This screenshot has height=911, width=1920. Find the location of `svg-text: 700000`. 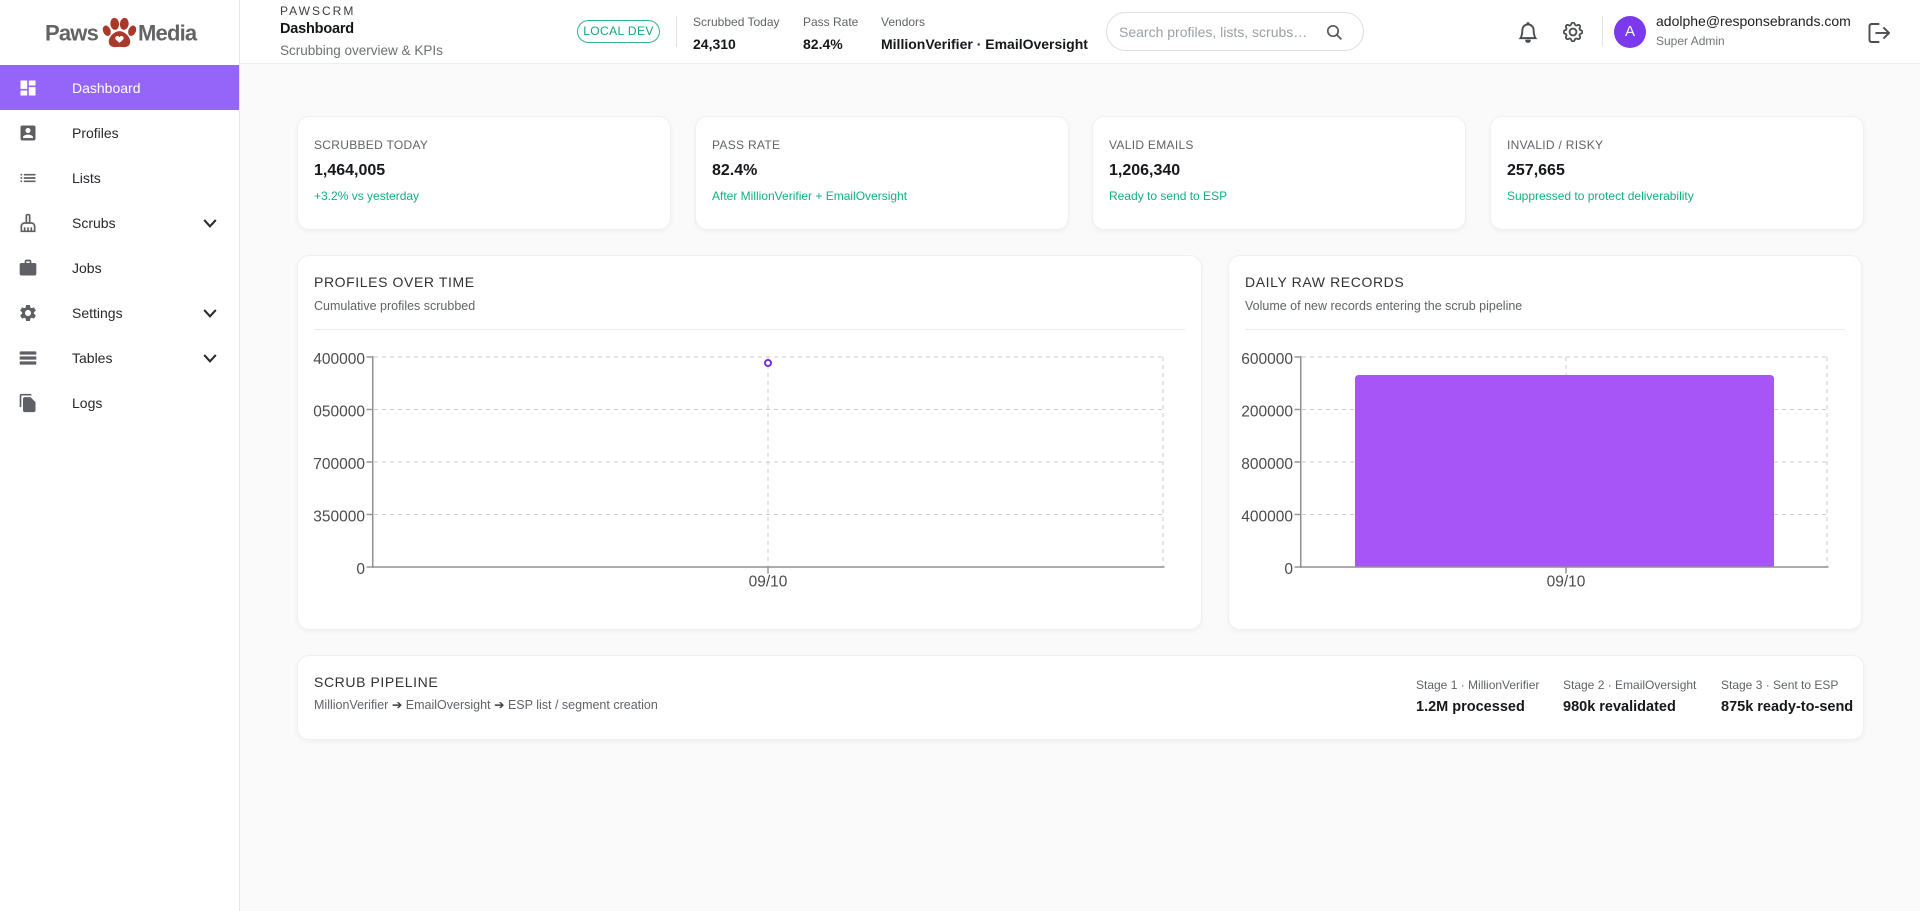

svg-text: 700000 is located at coordinates (339, 464).